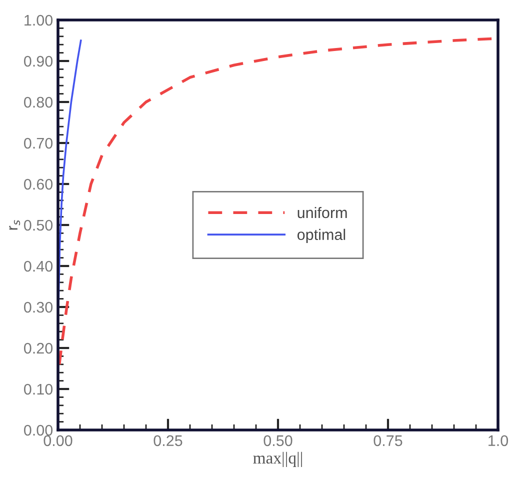  Describe the element at coordinates (38, 143) in the screenshot. I see `y-tick-label: 0.70` at that location.